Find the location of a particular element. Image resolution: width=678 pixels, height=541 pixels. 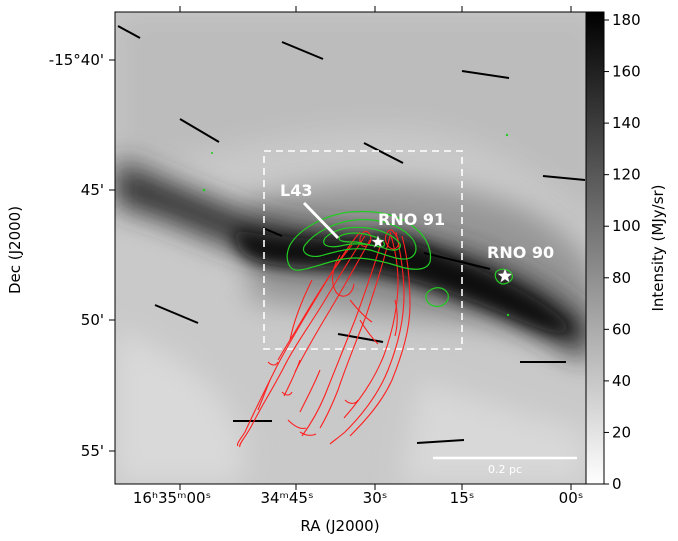

l43-pointer is located at coordinates (321, 220).